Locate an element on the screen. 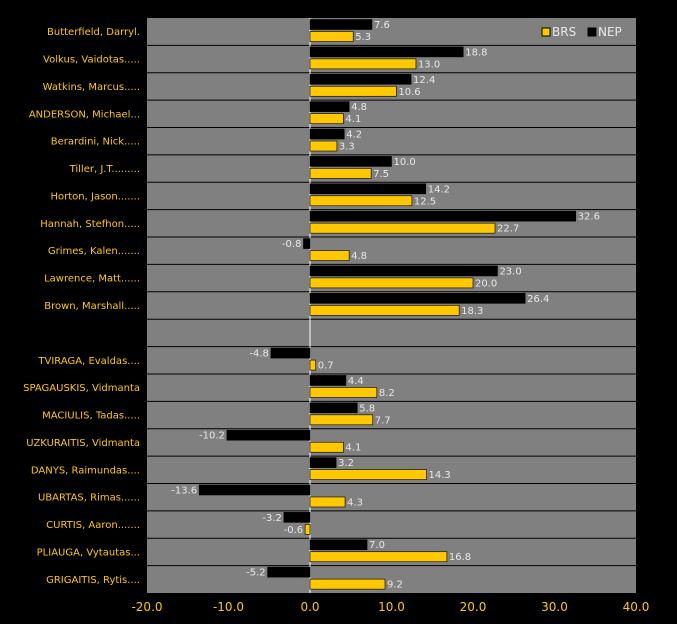 The image size is (677, 624). brs-value-label: 4.8 is located at coordinates (359, 256).